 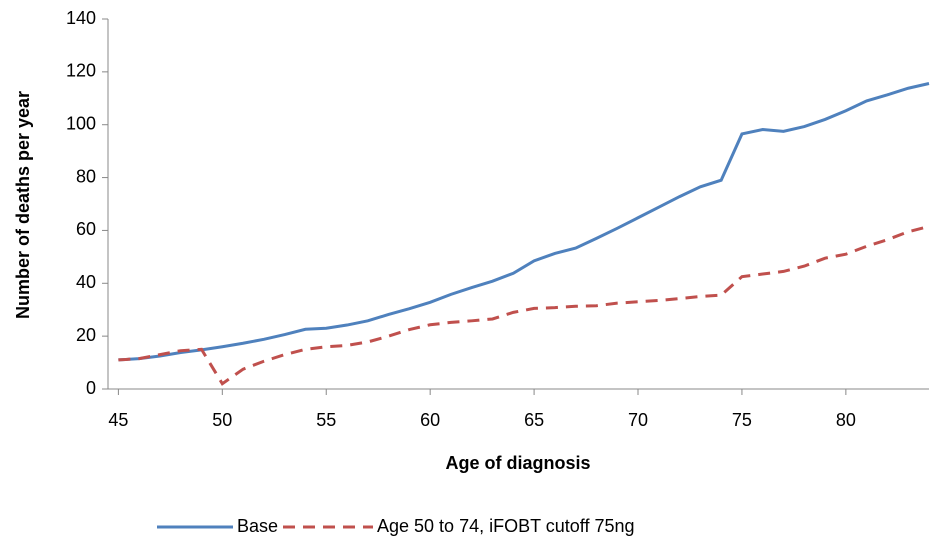 I want to click on y-tick-label: 60, so click(x=86, y=229).